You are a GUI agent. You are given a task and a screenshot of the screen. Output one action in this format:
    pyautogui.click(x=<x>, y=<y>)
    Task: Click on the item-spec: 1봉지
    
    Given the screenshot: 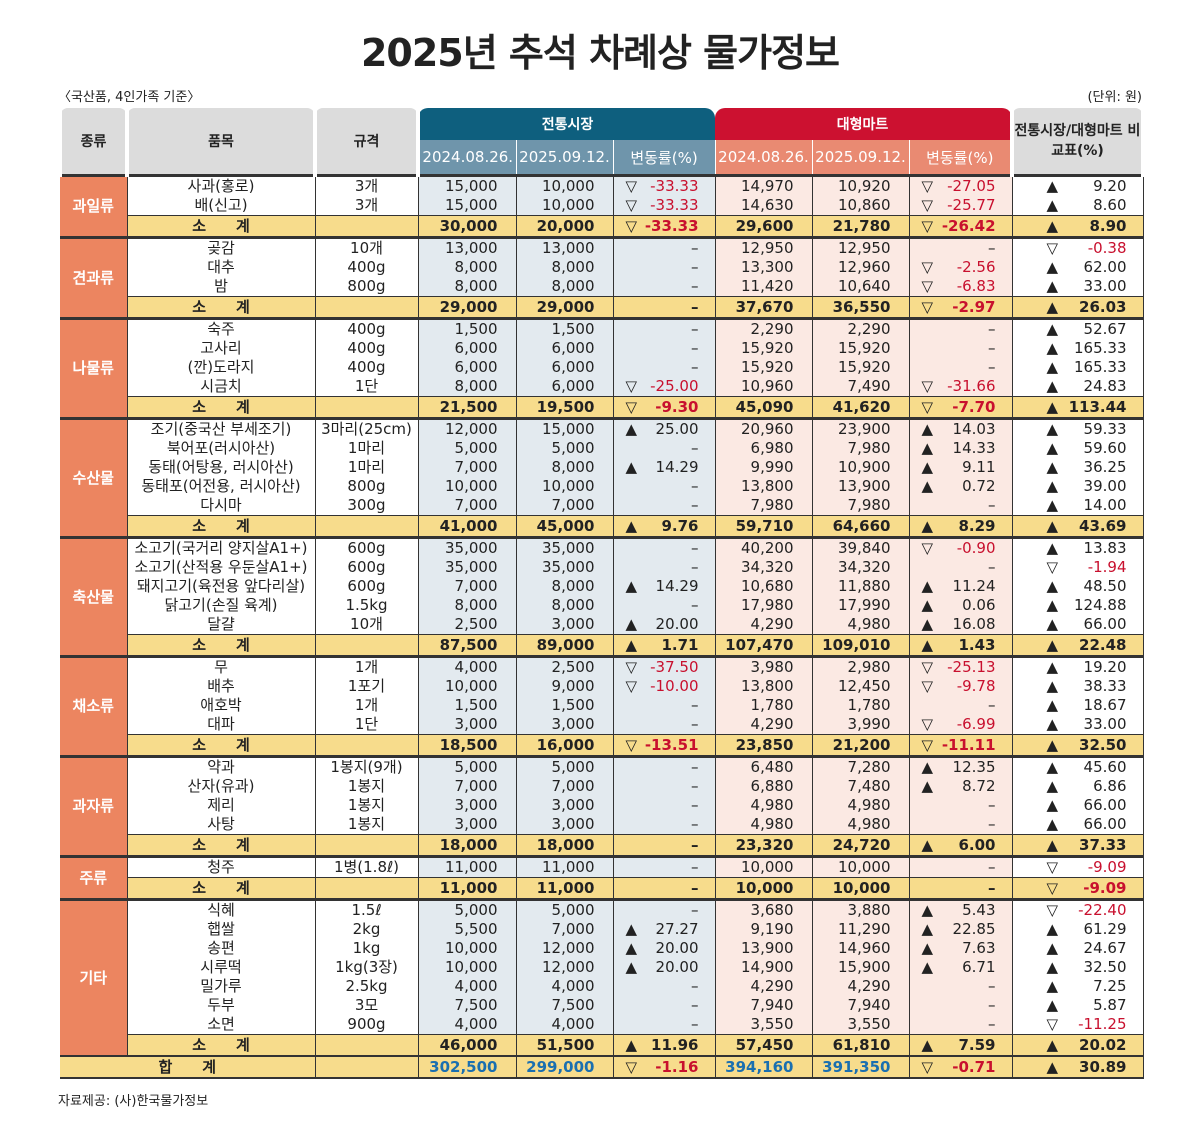 What is the action you would take?
    pyautogui.click(x=367, y=805)
    